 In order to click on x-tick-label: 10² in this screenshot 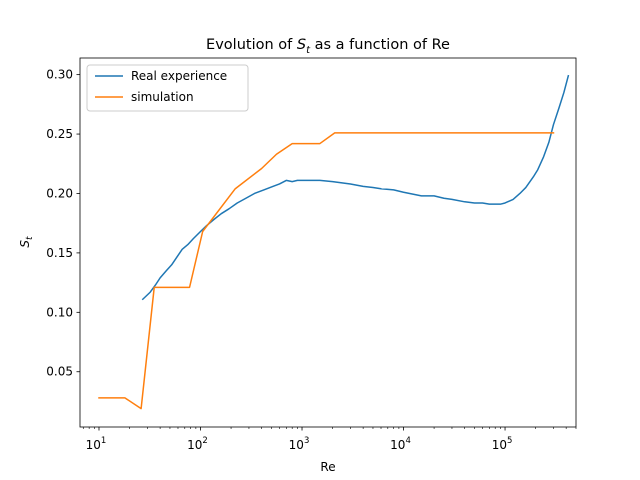, I will do `click(197, 444)`.